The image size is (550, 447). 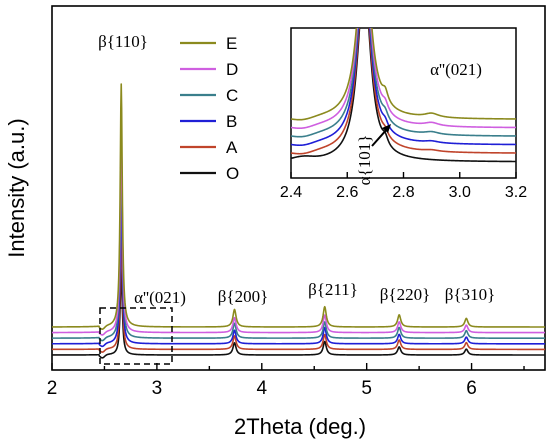 I want to click on inset-arrow-head, so click(x=386, y=128).